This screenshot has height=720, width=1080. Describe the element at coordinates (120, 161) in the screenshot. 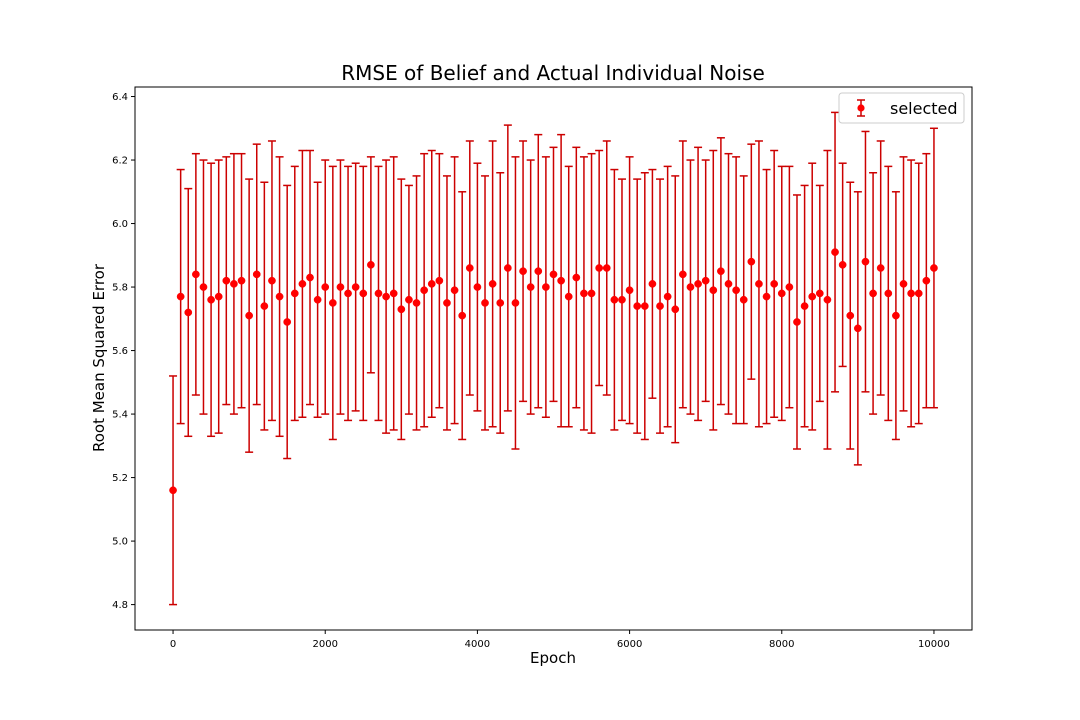

I see `y-tick-label: 6.2` at that location.